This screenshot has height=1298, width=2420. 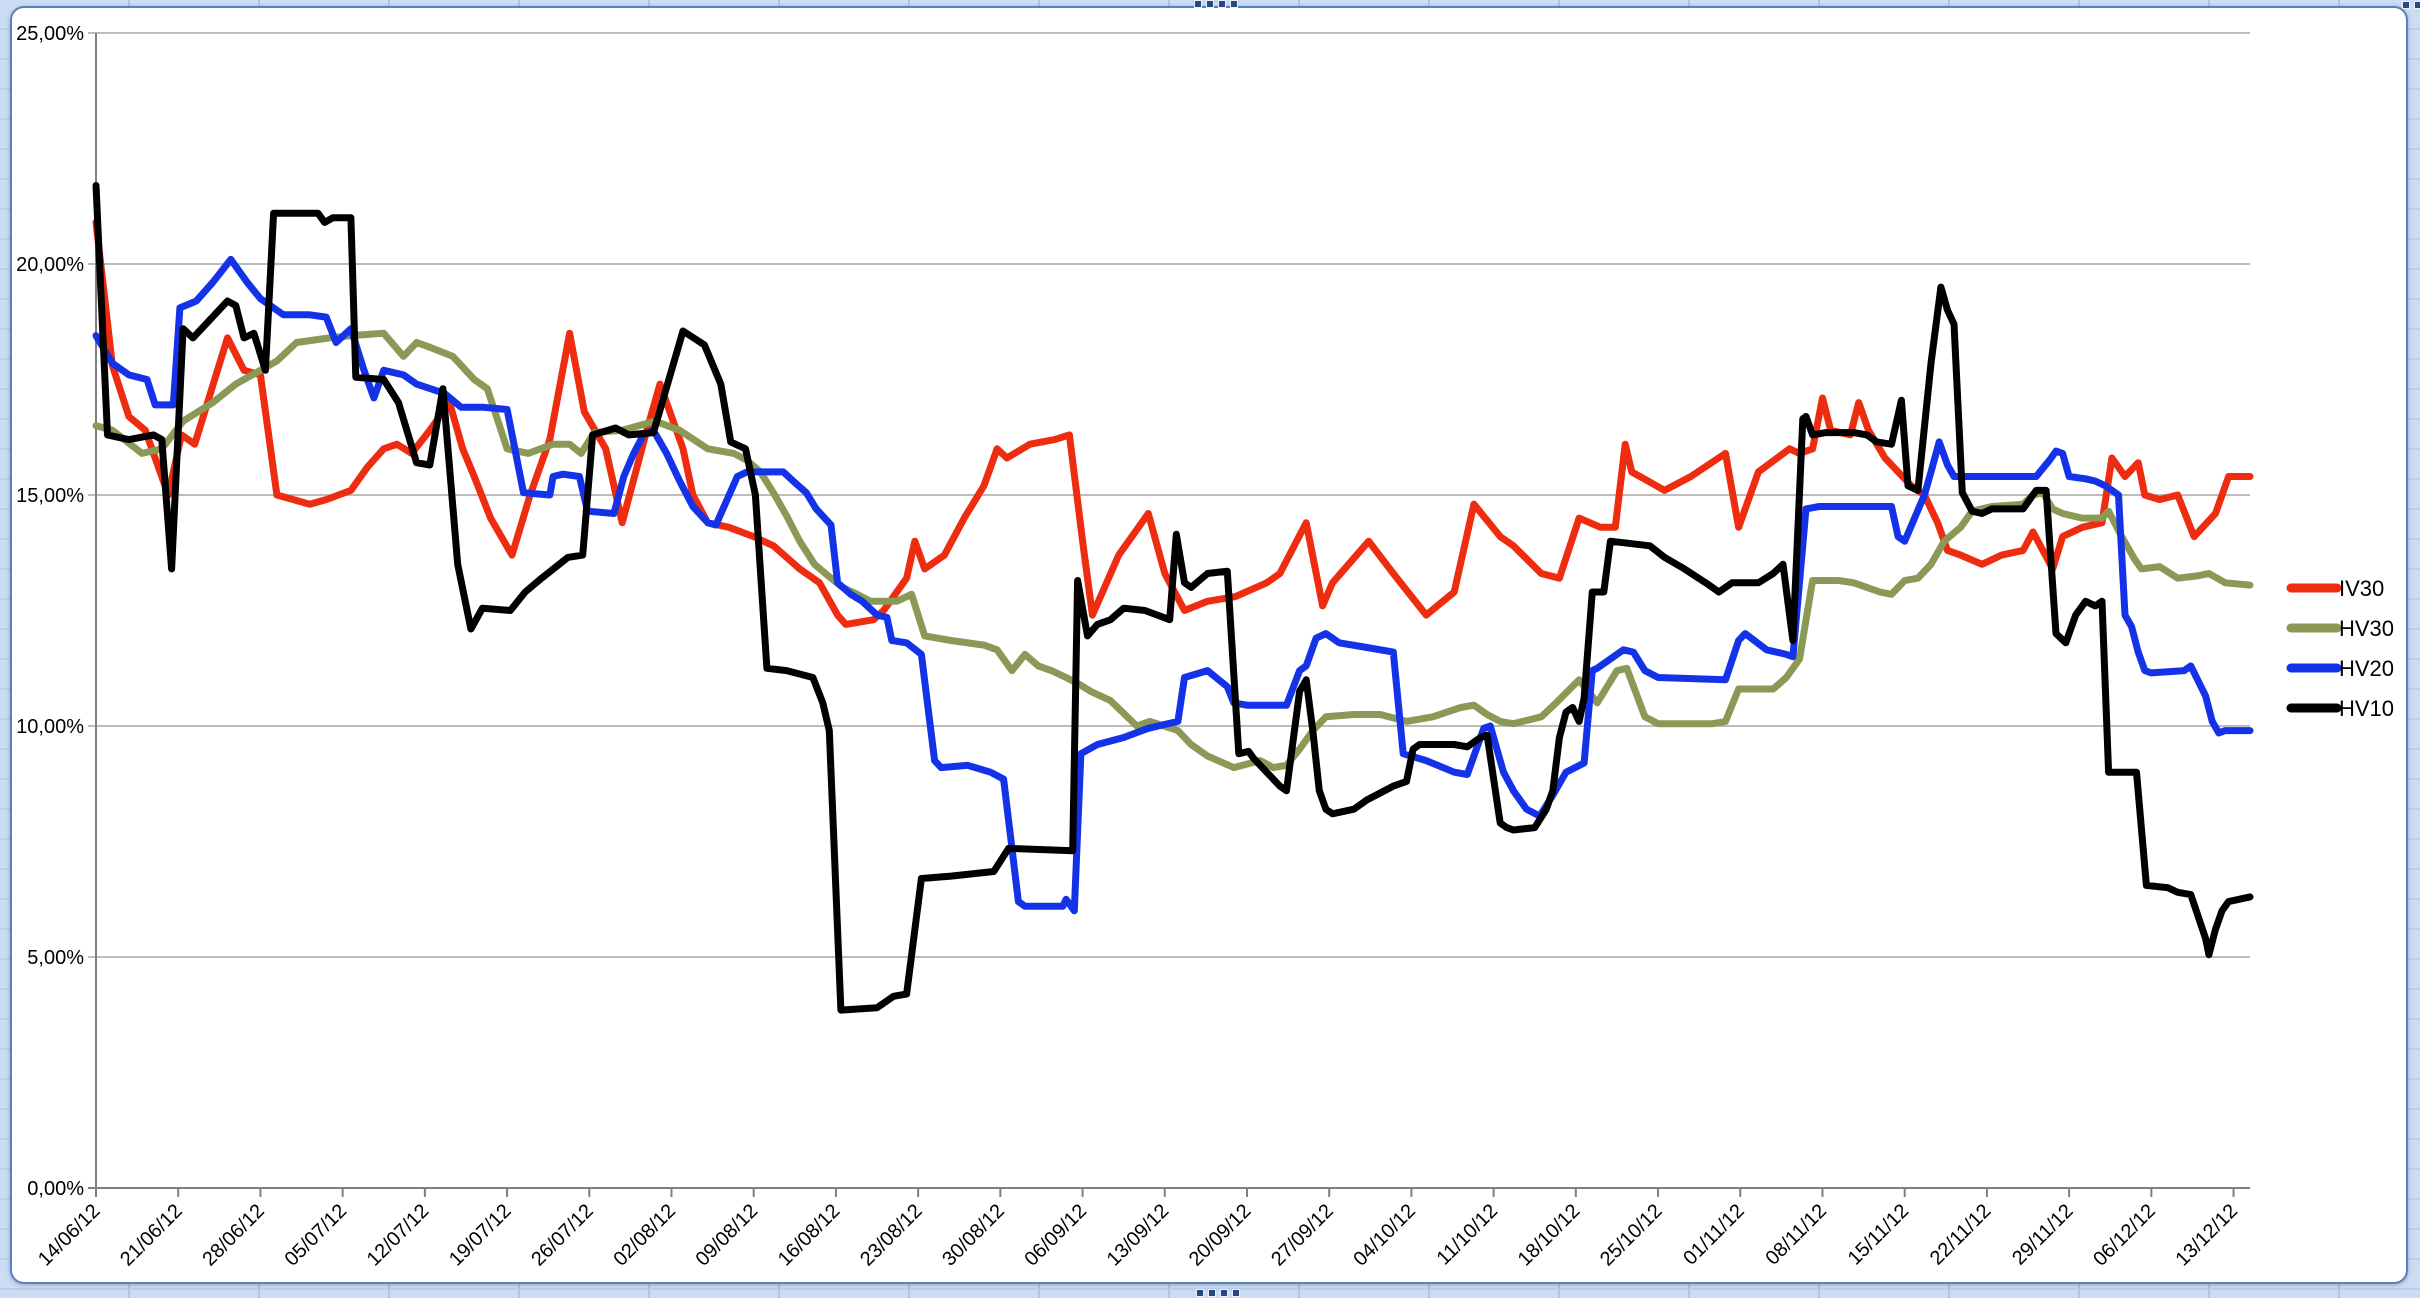 What do you see at coordinates (50, 265) in the screenshot?
I see `y-axis-label: 20,00%` at bounding box center [50, 265].